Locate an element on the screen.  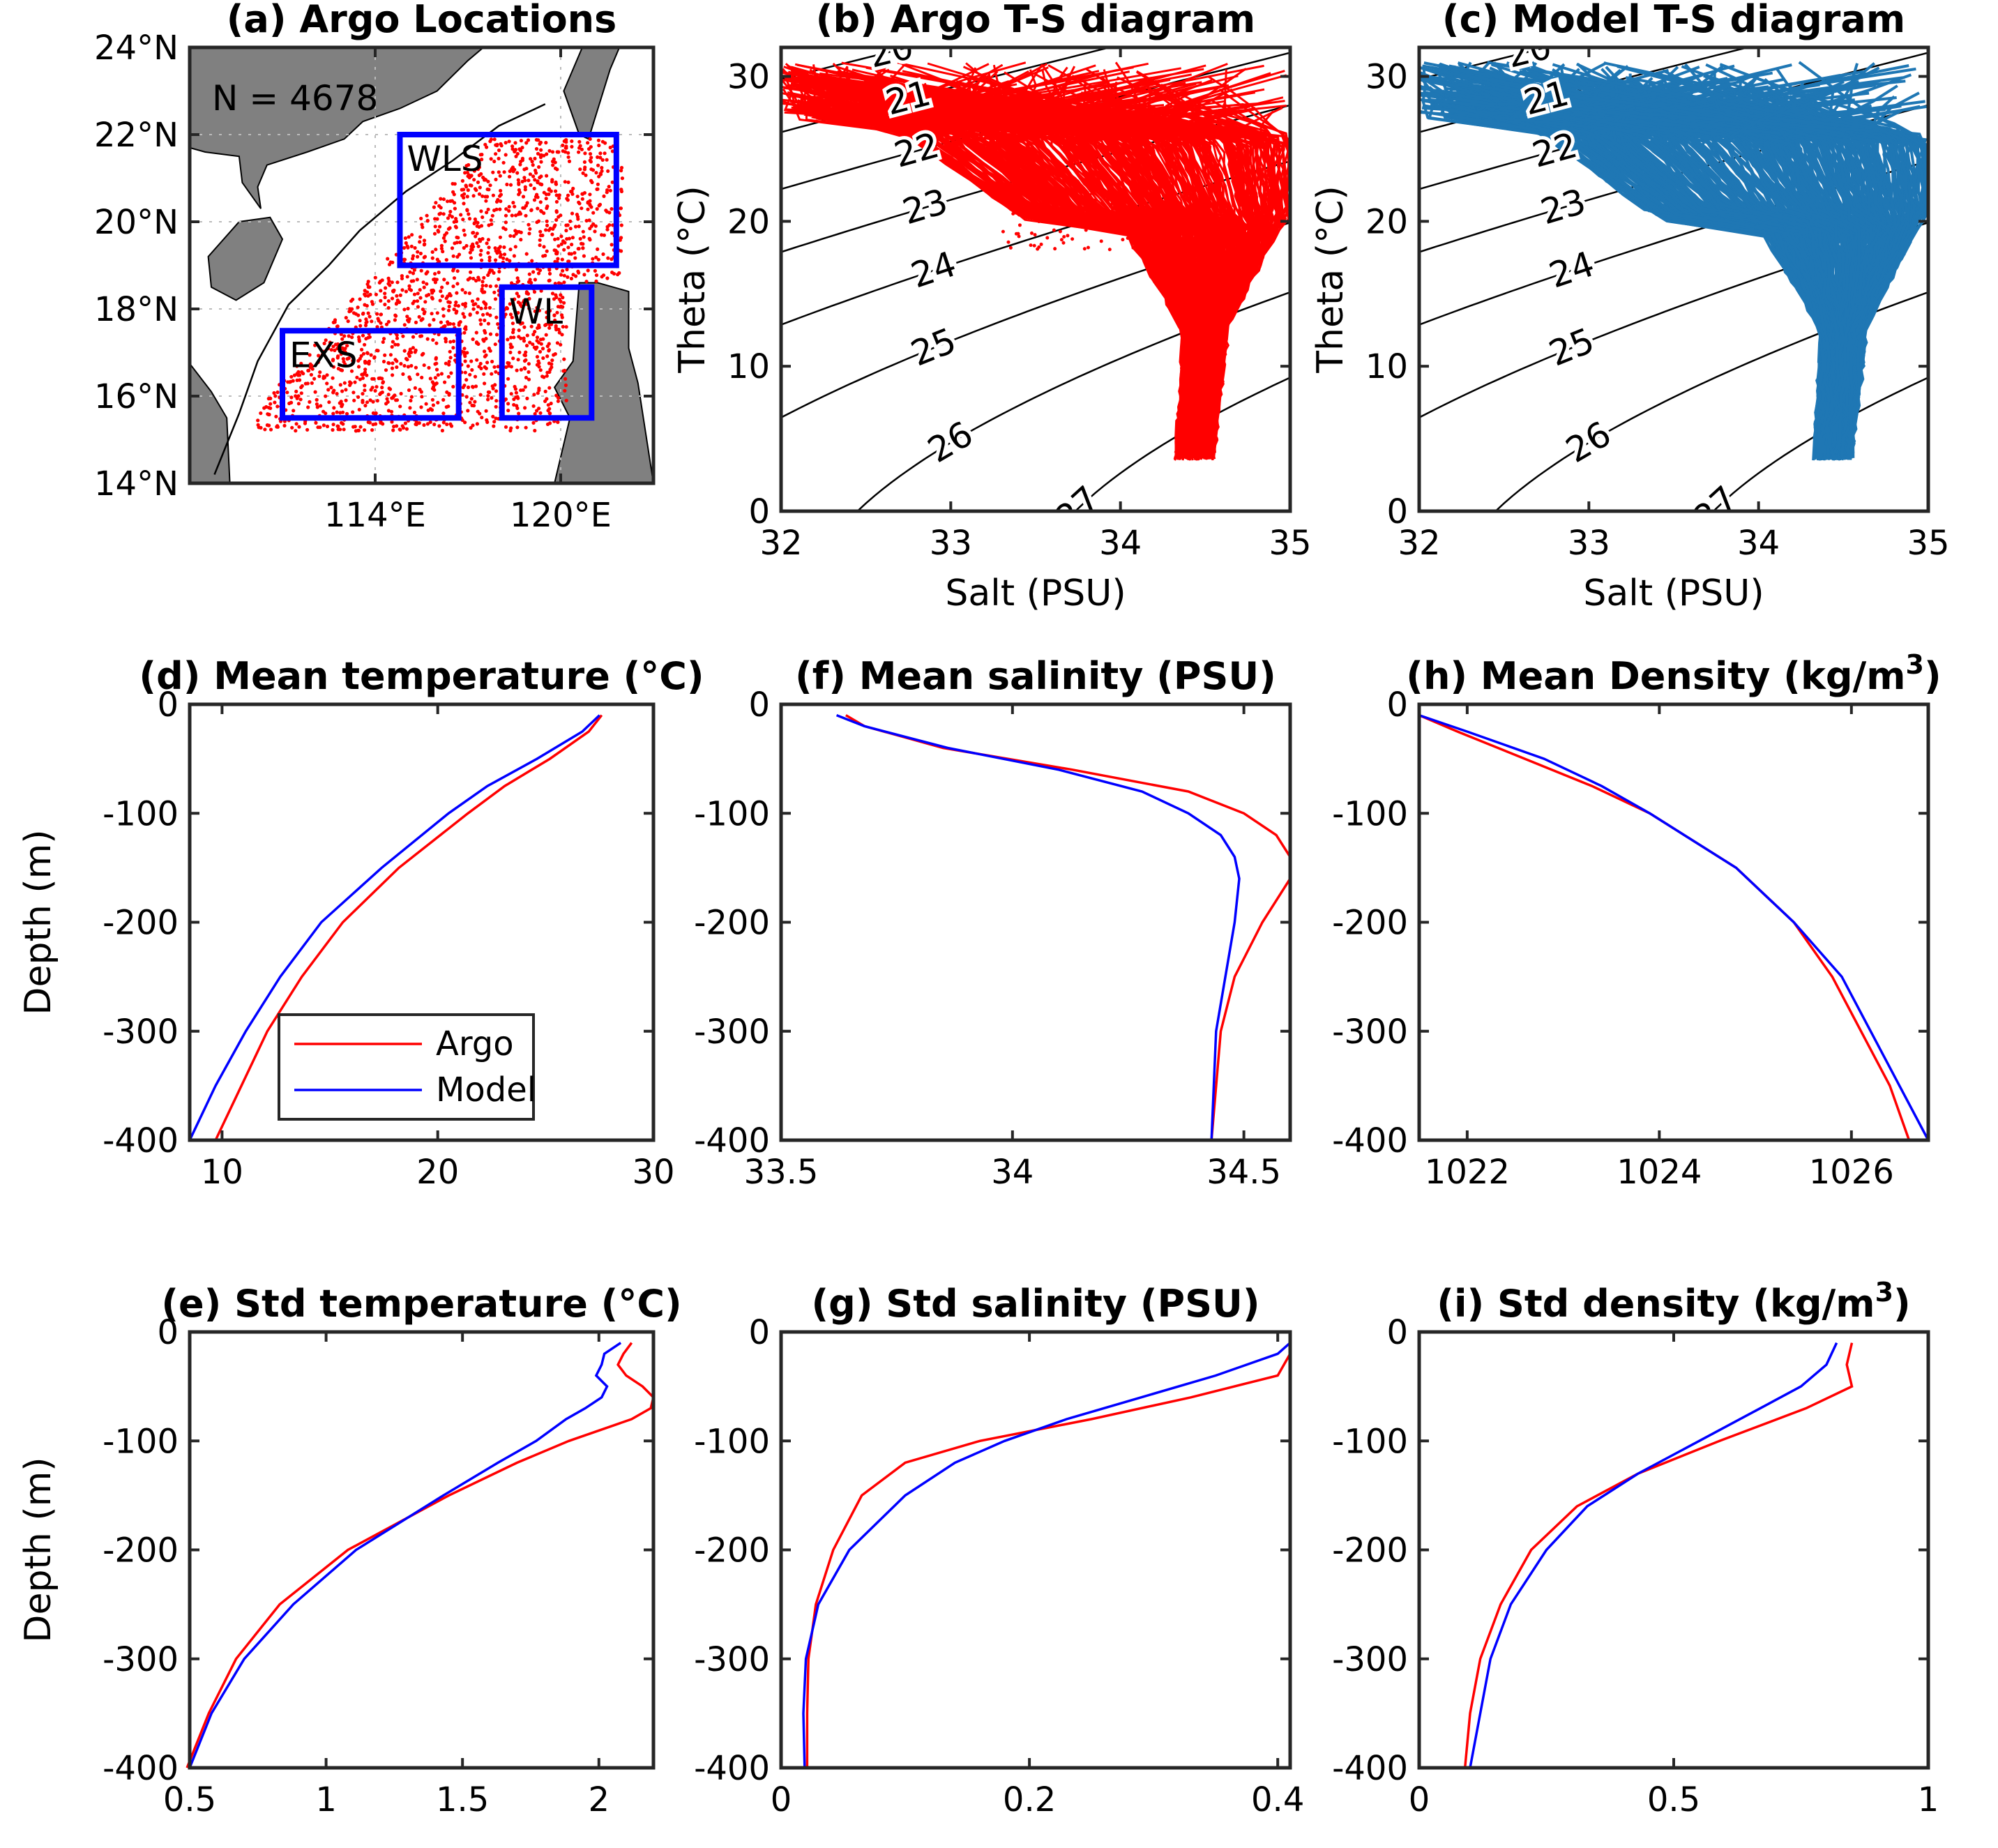
y-tick-label: -200 is located at coordinates (732, 923).